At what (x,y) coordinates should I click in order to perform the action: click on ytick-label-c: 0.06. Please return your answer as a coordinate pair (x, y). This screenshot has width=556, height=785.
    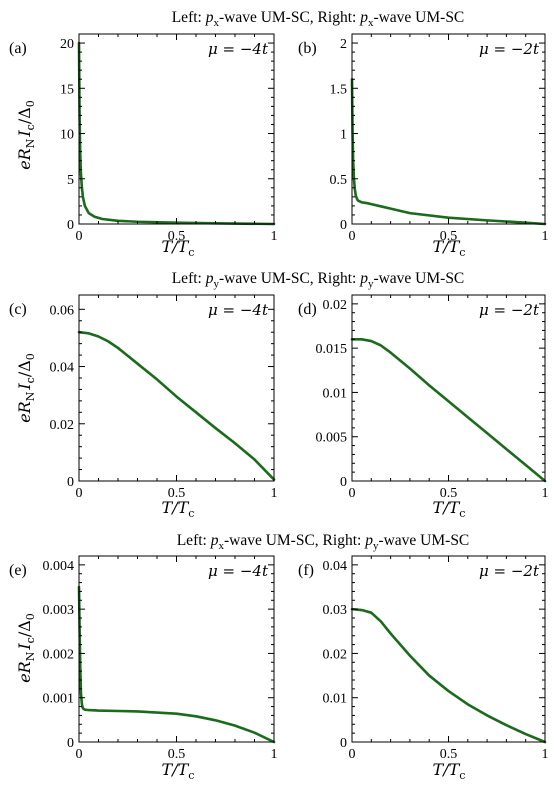
    Looking at the image, I should click on (62, 310).